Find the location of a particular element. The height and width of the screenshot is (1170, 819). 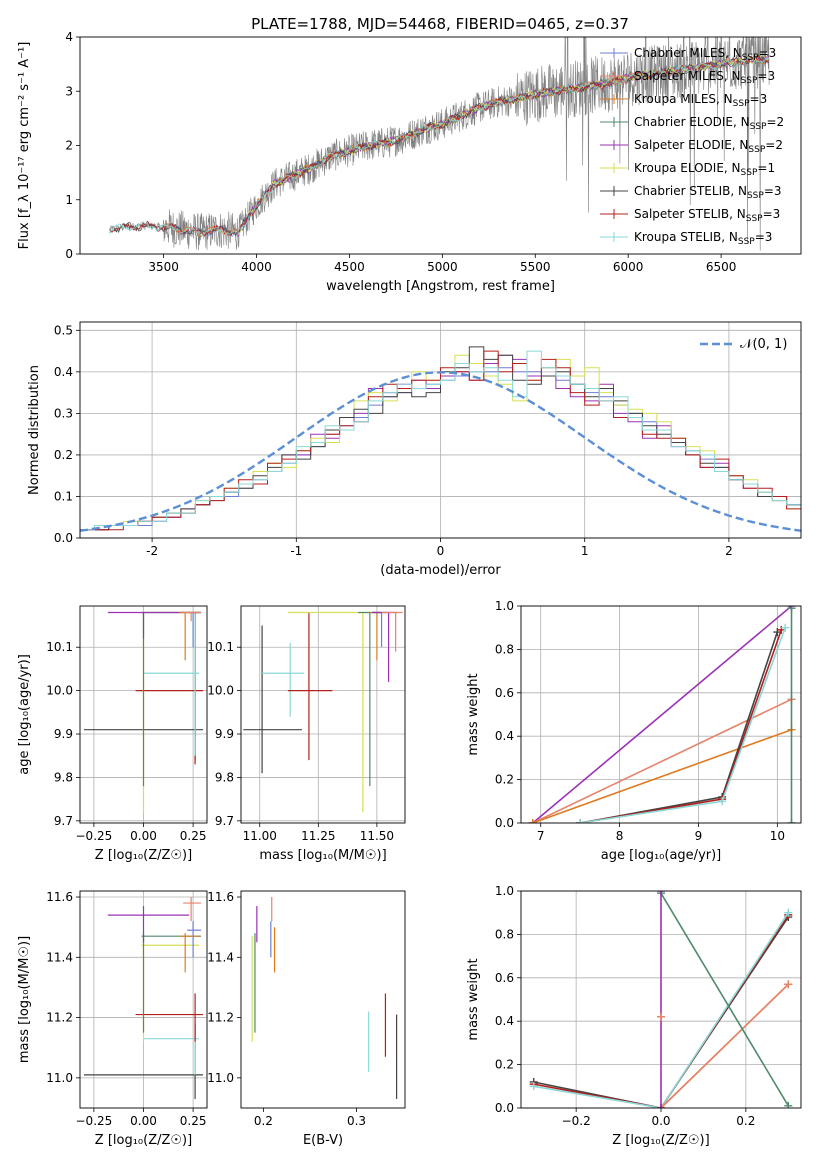

x-tick-label: 4500 is located at coordinates (349, 267).